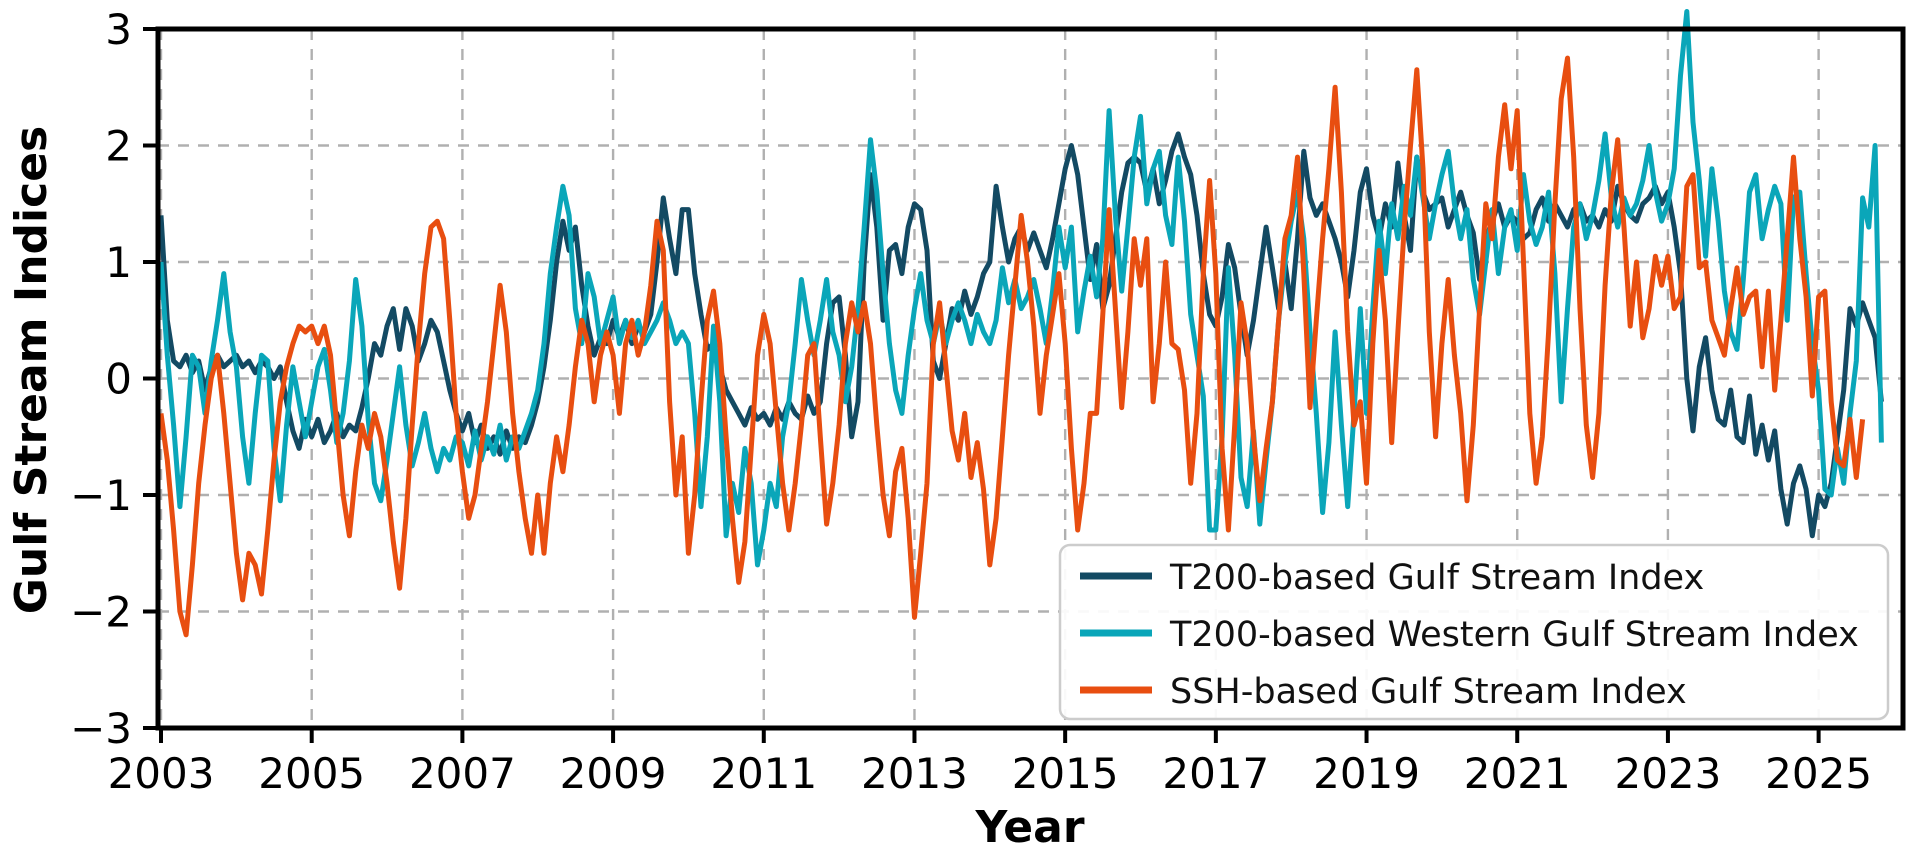 This screenshot has width=1920, height=856. I want to click on y-axis-label: Gulf Stream Indices, so click(31, 370).